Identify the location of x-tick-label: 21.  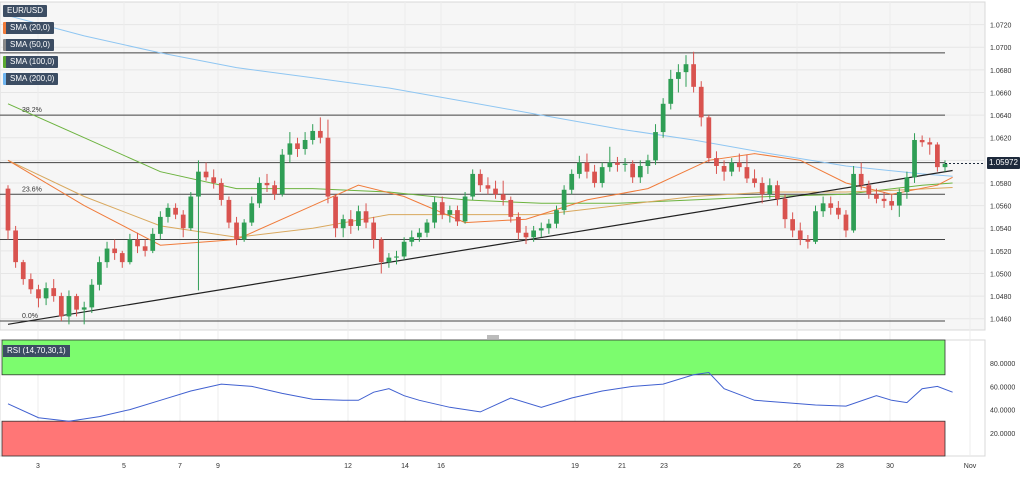
(622, 466).